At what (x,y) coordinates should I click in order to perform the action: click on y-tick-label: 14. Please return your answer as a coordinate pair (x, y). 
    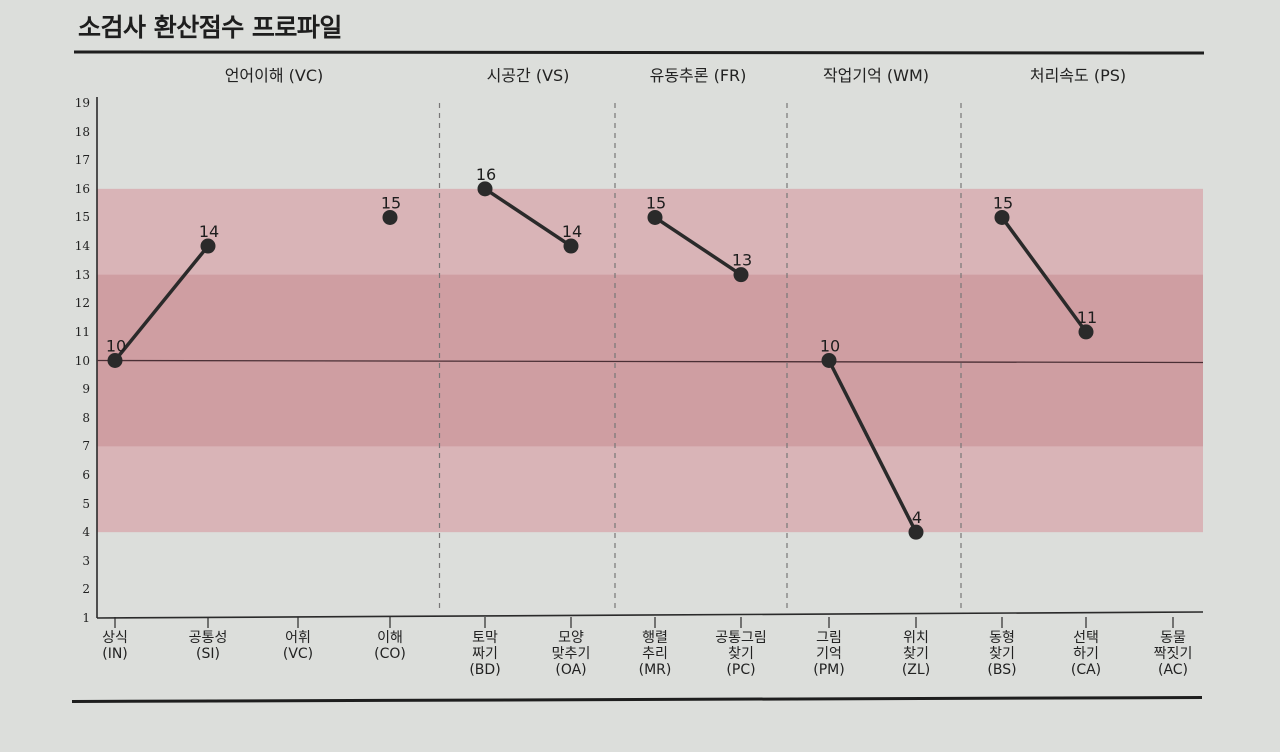
    Looking at the image, I should click on (82, 246).